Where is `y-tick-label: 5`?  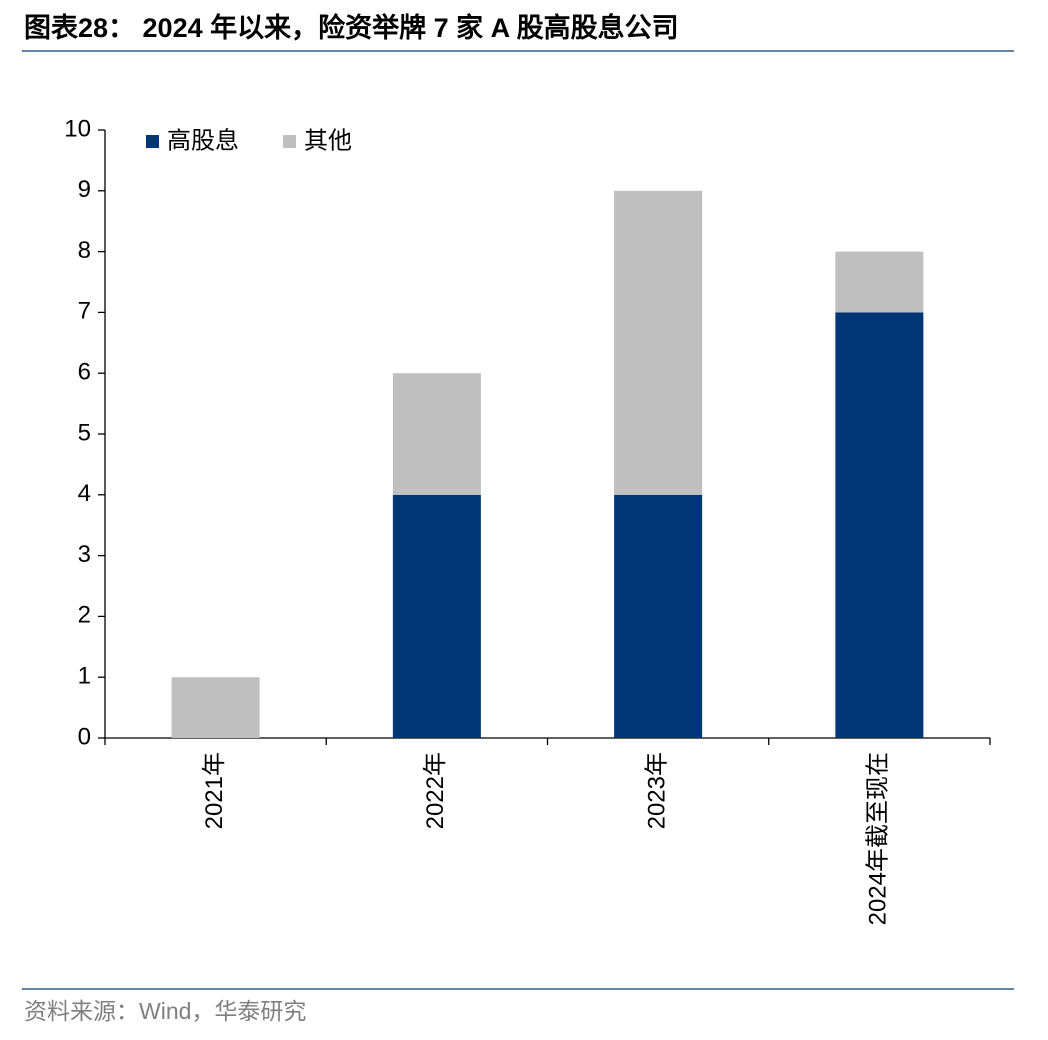
y-tick-label: 5 is located at coordinates (84, 432).